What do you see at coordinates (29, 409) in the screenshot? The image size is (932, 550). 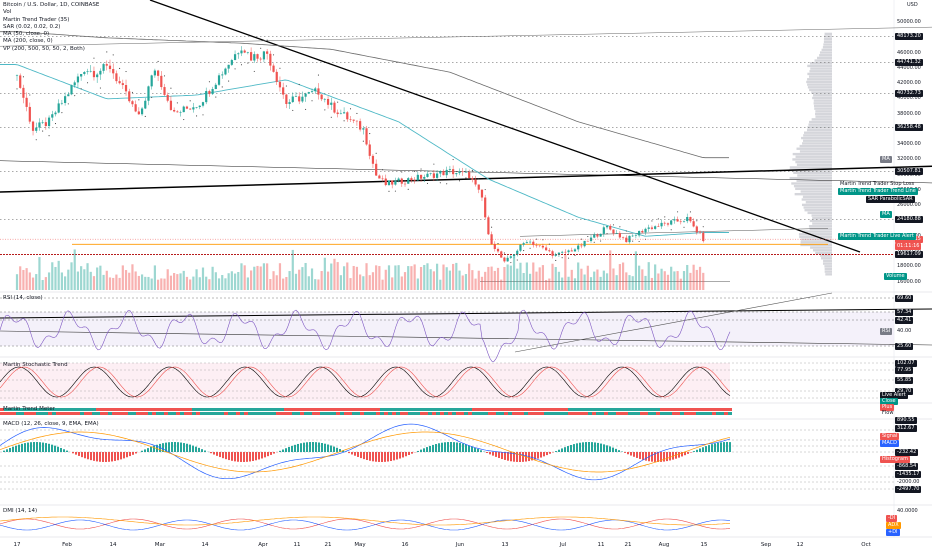 I see `trend-meter-title: Martin Trend Meter` at bounding box center [29, 409].